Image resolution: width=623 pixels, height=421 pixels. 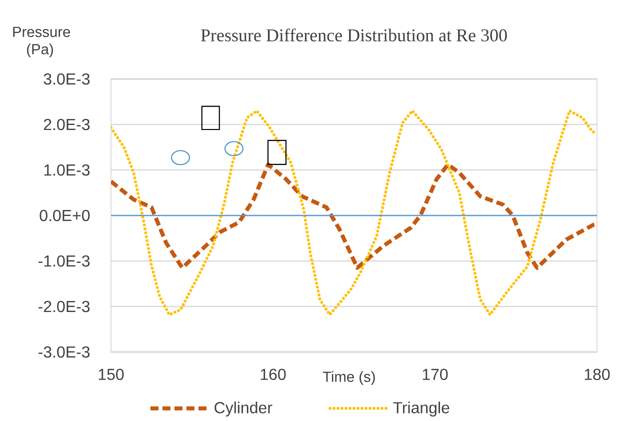 I want to click on x-tick-label: 150, so click(x=111, y=374).